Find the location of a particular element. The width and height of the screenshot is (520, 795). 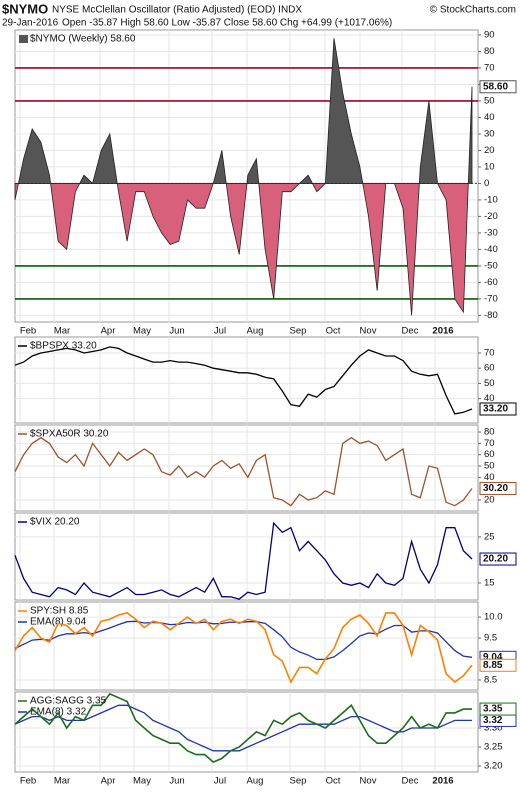

y-tick-label: 10.0 is located at coordinates (493, 617).